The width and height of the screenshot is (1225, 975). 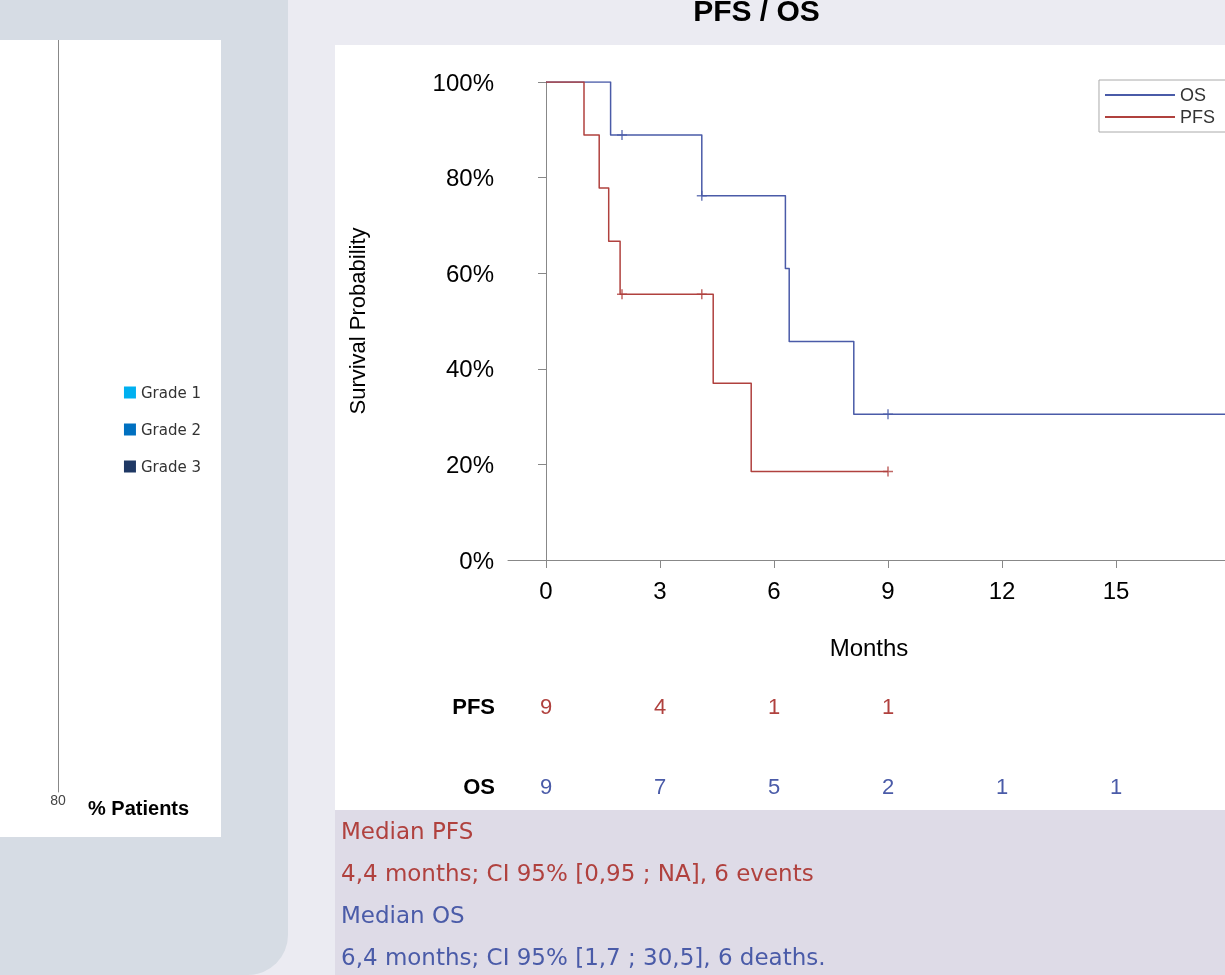 What do you see at coordinates (469, 273) in the screenshot?
I see `y-tick-label: 60%` at bounding box center [469, 273].